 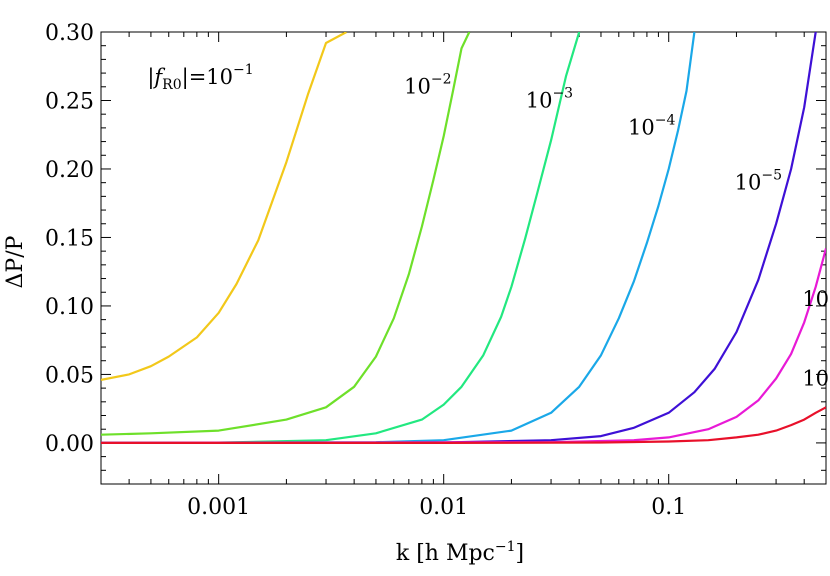 I want to click on x-axis-label: k [h Mpc−1], so click(x=460, y=552).